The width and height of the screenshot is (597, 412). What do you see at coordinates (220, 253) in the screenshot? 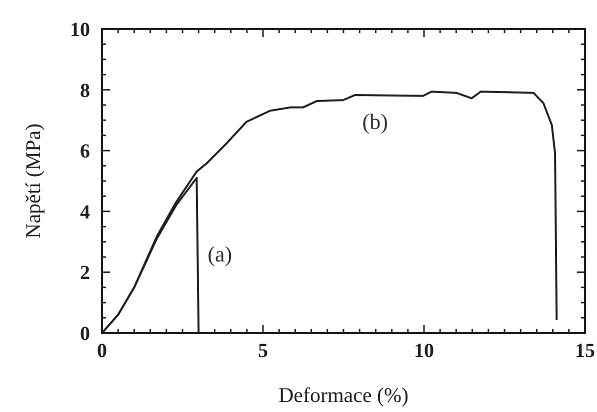
I see `series-label: (a)` at bounding box center [220, 253].